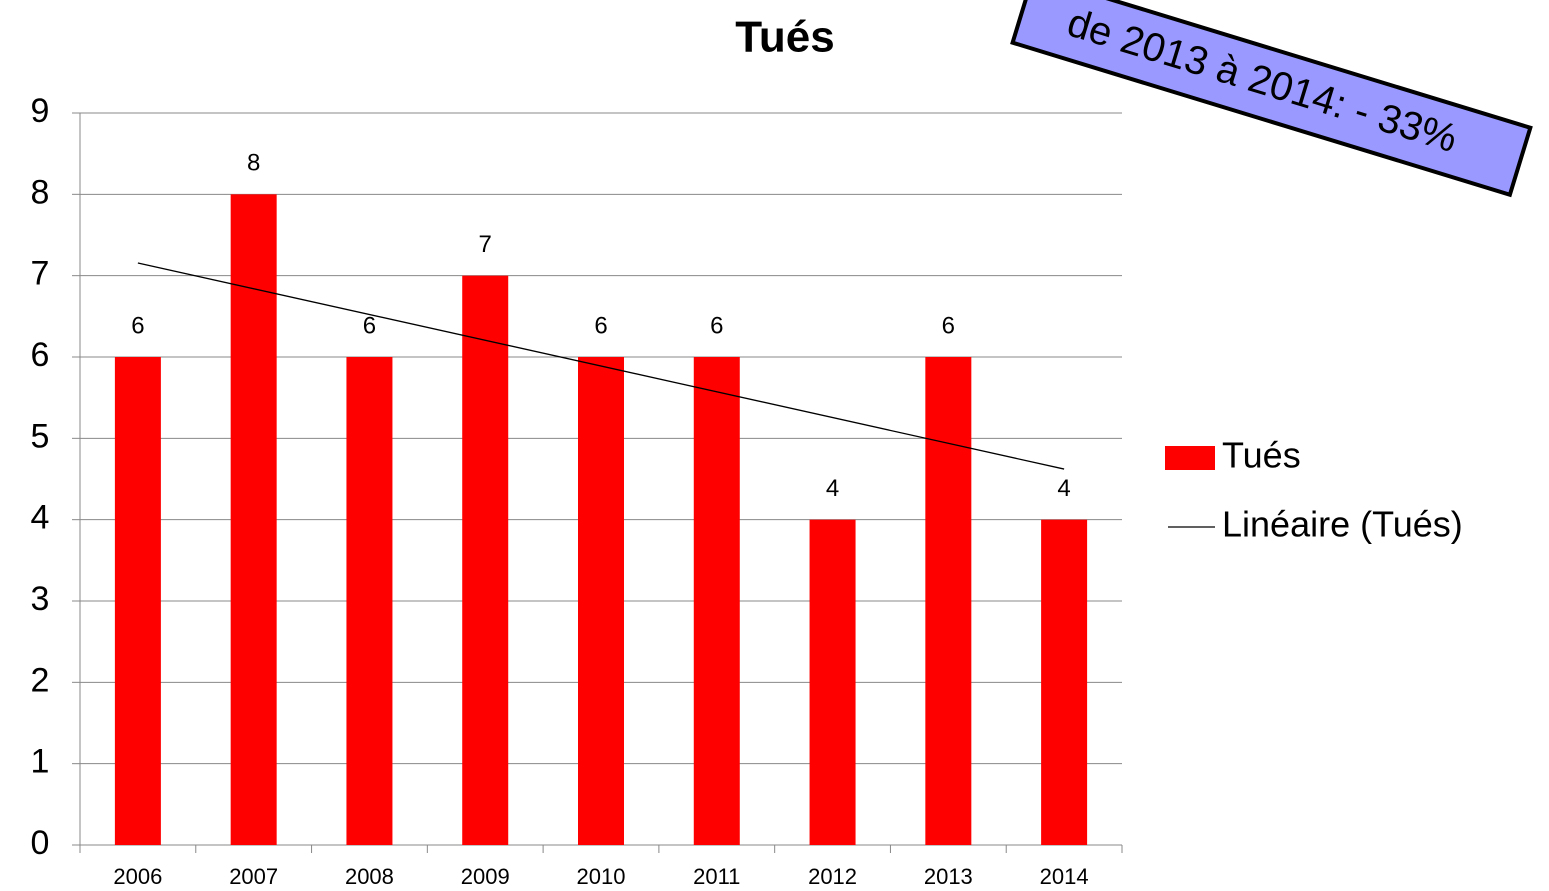 The width and height of the screenshot is (1549, 891). I want to click on y-tick-label: 3, so click(40, 599).